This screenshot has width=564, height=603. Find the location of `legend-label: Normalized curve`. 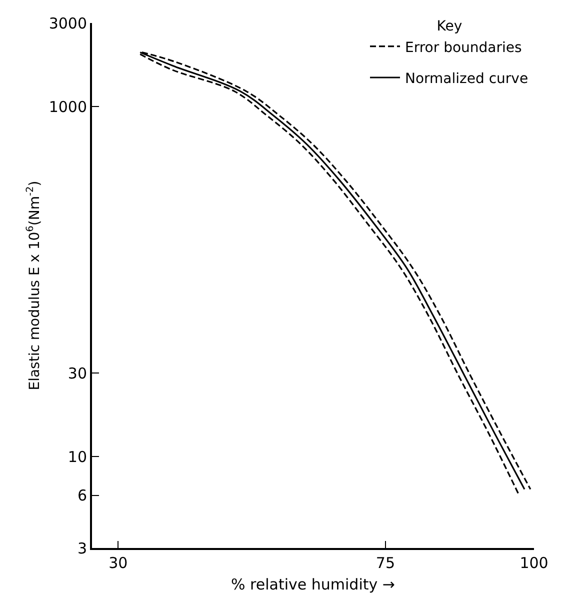

legend-label: Normalized curve is located at coordinates (466, 78).